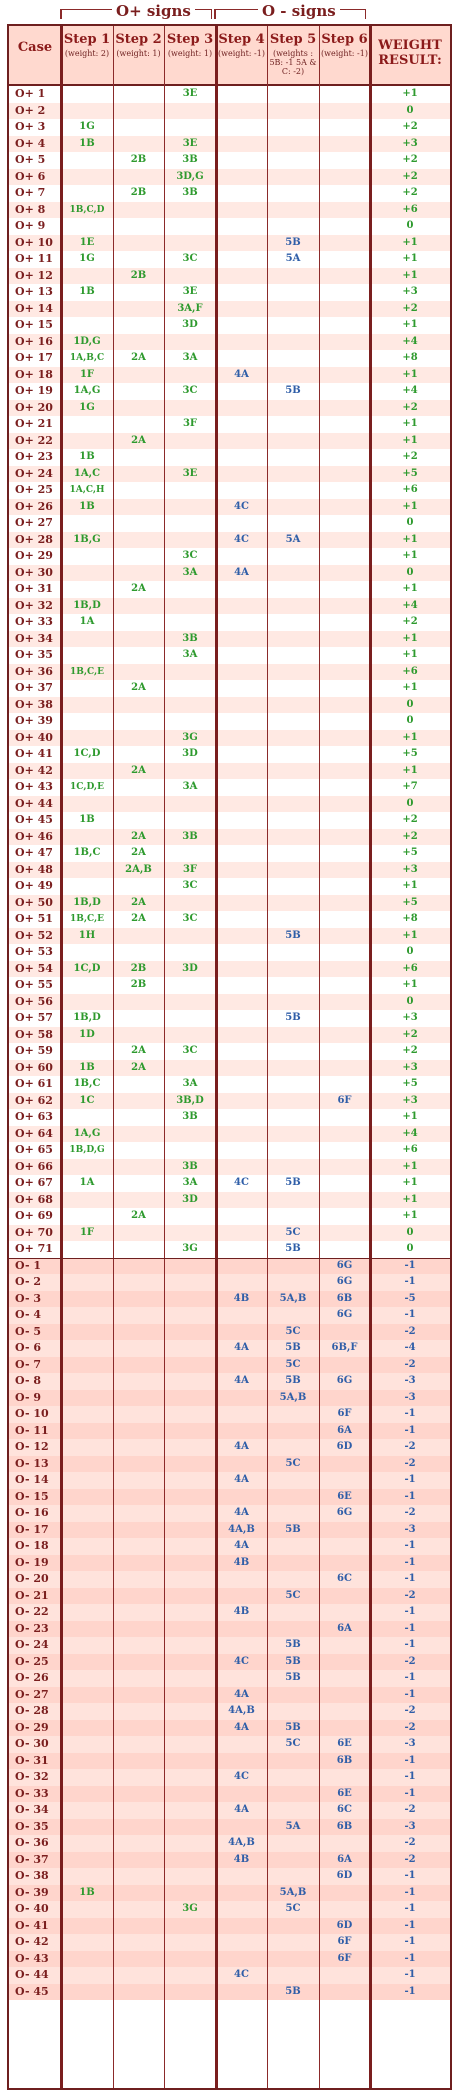 Image resolution: width=459 pixels, height=2098 pixels. What do you see at coordinates (28, 1380) in the screenshot?
I see `cell-case: O- 8` at bounding box center [28, 1380].